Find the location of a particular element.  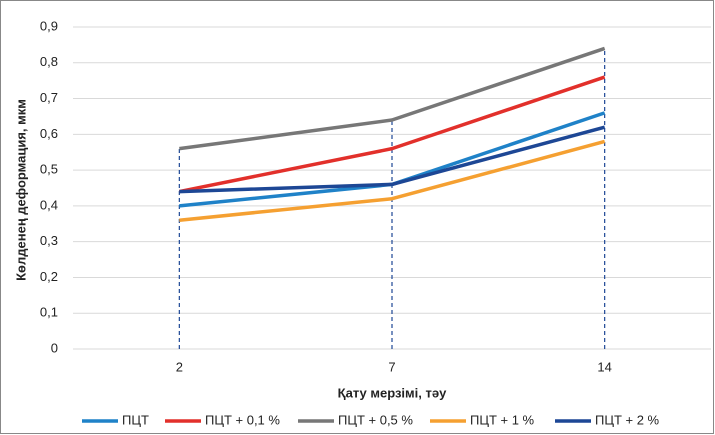

legend-label: ПЦТ + 2 % is located at coordinates (627, 419).